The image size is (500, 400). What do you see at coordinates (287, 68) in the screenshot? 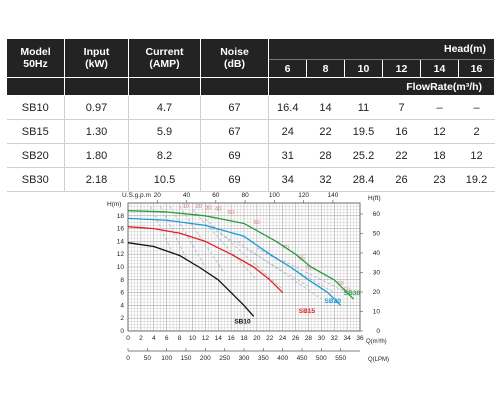
I see `header-head-6: 6` at bounding box center [287, 68].